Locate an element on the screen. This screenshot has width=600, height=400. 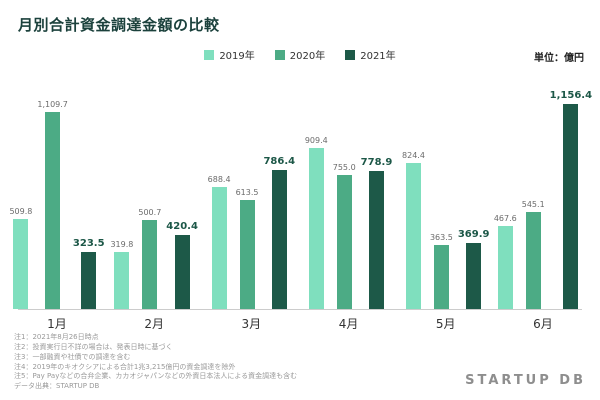
bar-column: 363.5 is located at coordinates (441, 271).